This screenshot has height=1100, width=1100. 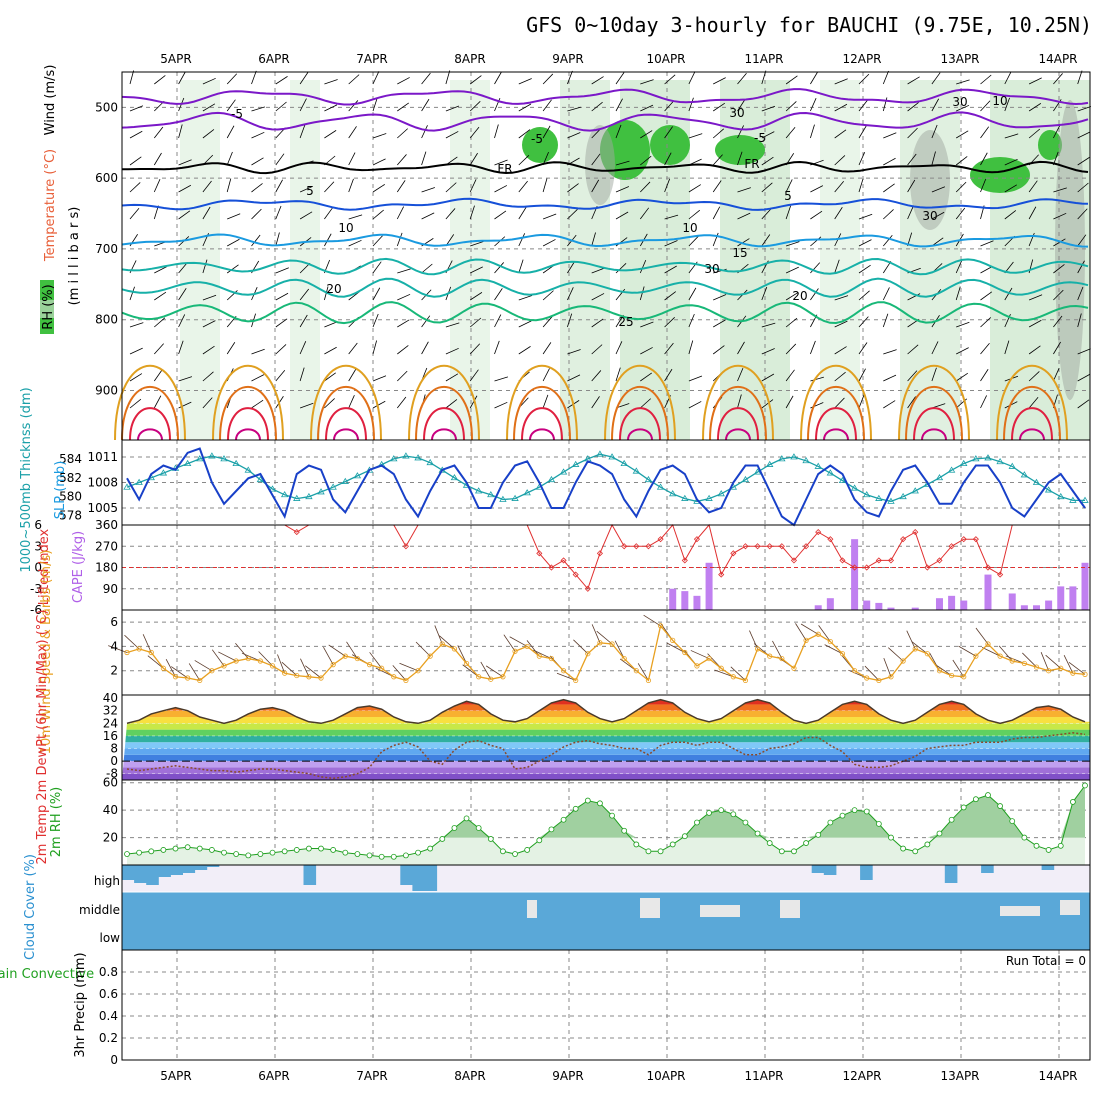 I want to click on precip-grid, so click(x=606, y=1005).